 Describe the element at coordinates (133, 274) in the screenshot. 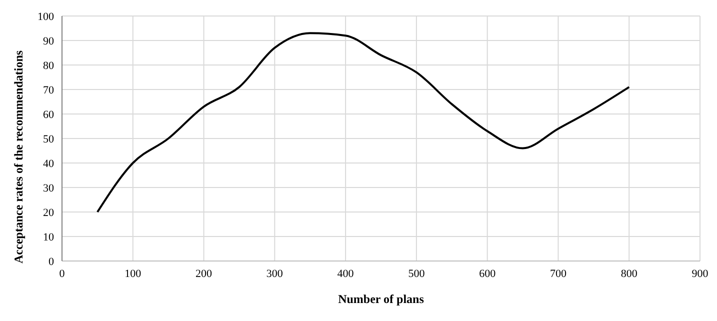

I see `x-tick-label: 100` at that location.